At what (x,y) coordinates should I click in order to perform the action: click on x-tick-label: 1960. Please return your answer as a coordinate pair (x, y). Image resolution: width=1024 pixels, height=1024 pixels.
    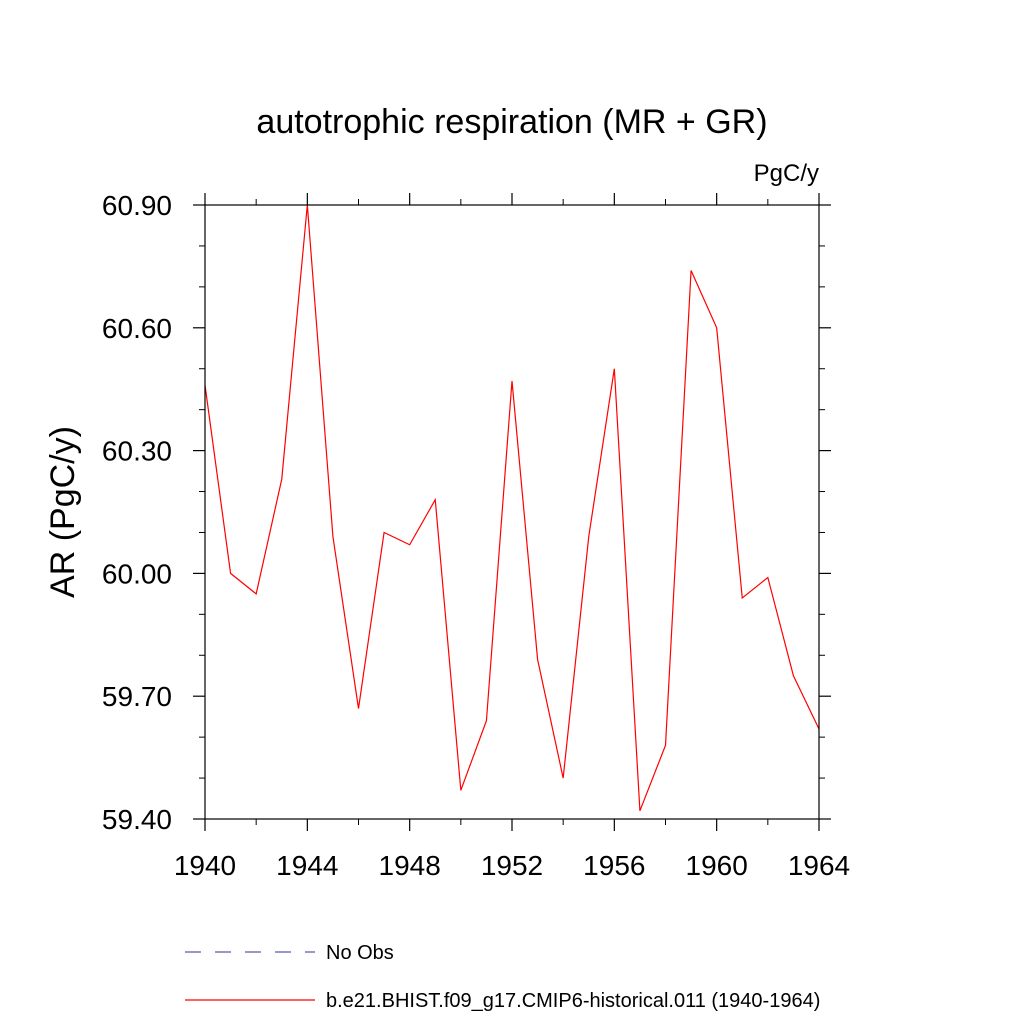
    Looking at the image, I should click on (717, 865).